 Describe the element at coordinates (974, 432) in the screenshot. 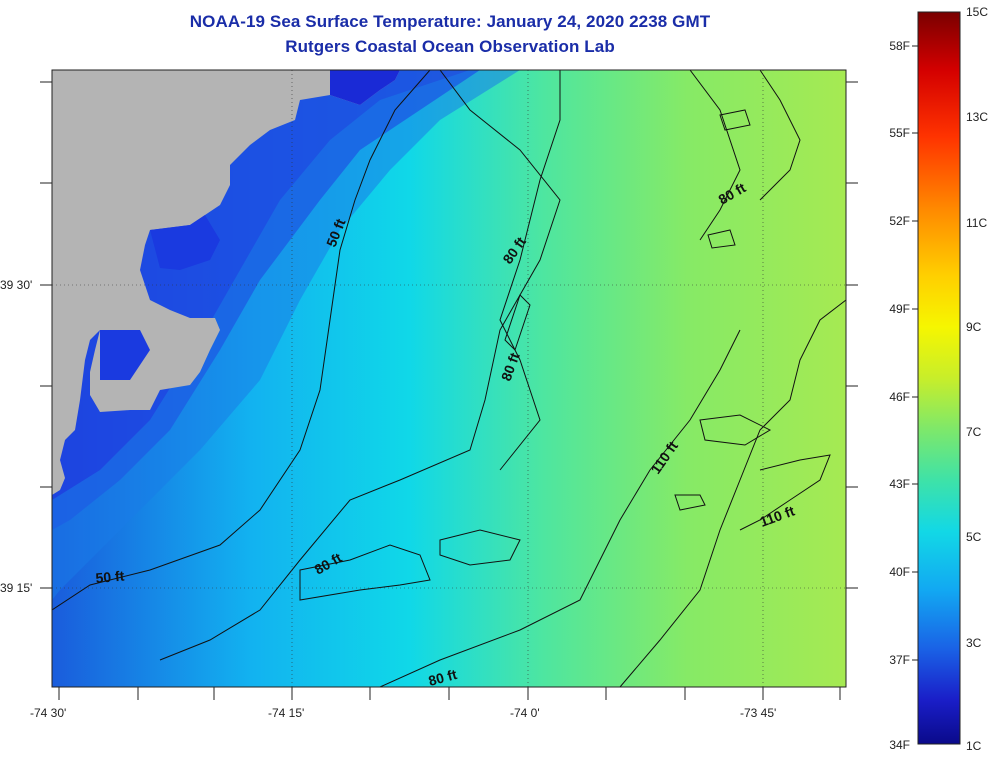

I see `colorbar-c-label: 7C` at that location.